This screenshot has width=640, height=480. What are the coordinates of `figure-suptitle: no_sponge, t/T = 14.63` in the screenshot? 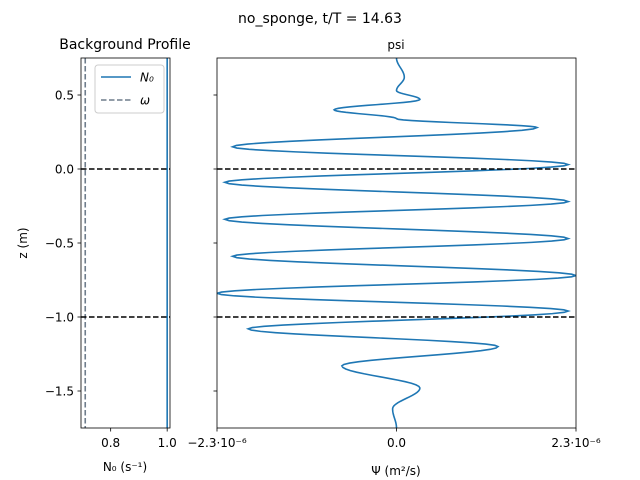 It's located at (320, 19).